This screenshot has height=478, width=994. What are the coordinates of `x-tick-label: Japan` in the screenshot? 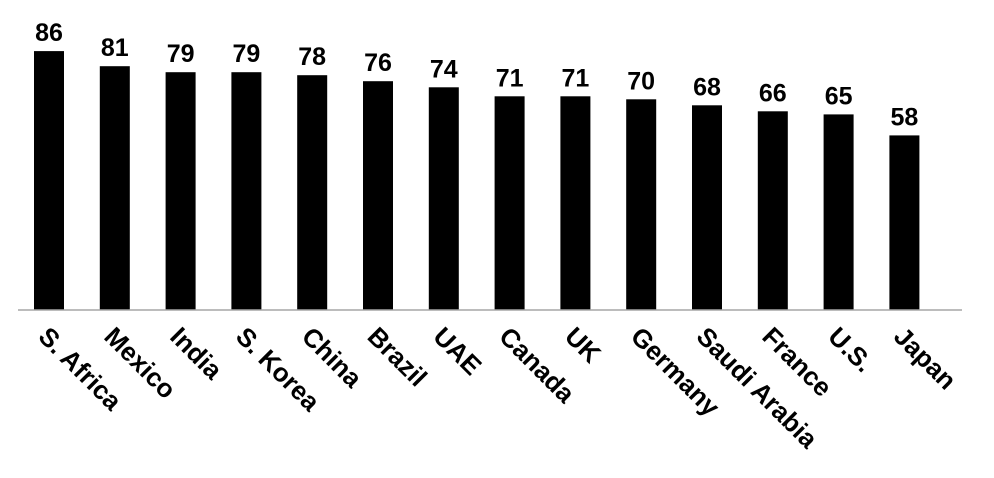 It's located at (925, 358).